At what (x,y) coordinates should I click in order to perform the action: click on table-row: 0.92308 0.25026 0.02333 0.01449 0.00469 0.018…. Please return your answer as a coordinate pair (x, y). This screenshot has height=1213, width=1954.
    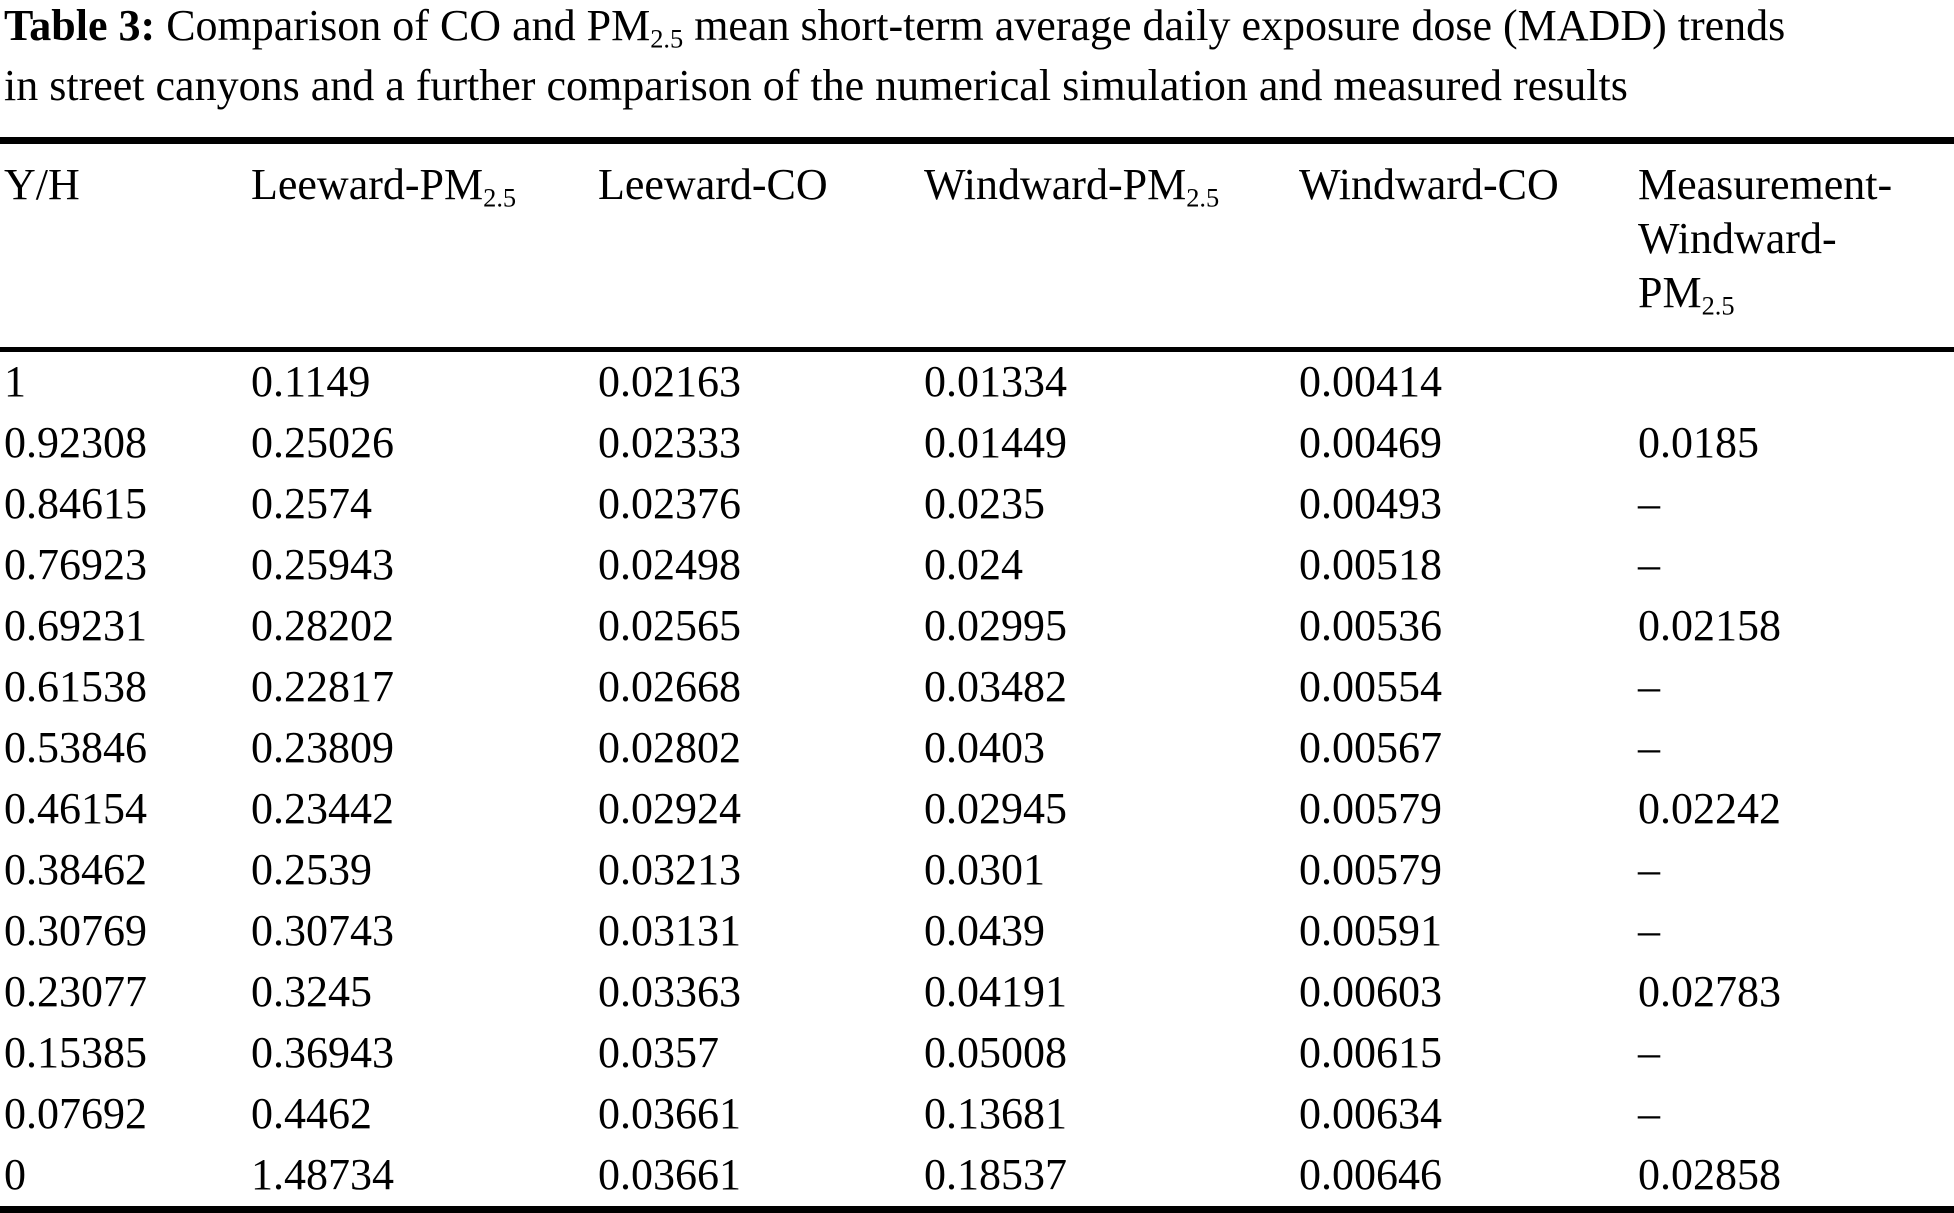
    Looking at the image, I should click on (977, 443).